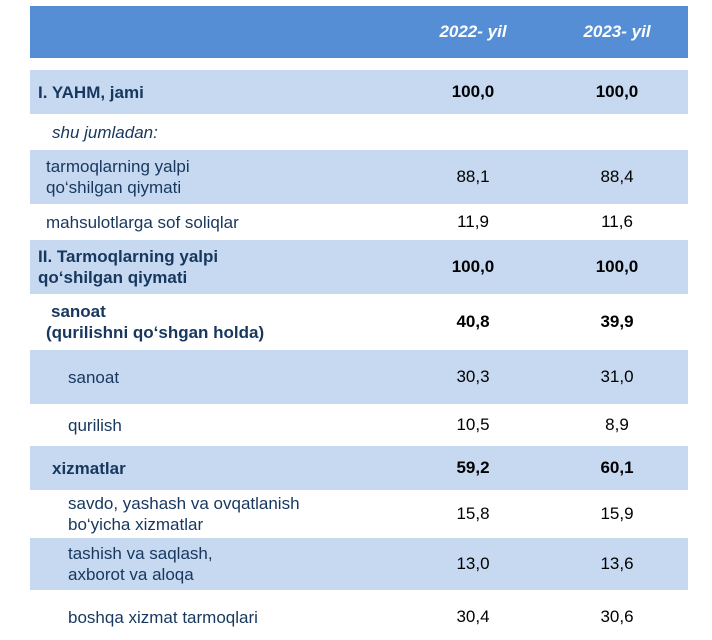 This screenshot has width=712, height=640. I want to click on row-value-2022: 40,8, so click(473, 321).